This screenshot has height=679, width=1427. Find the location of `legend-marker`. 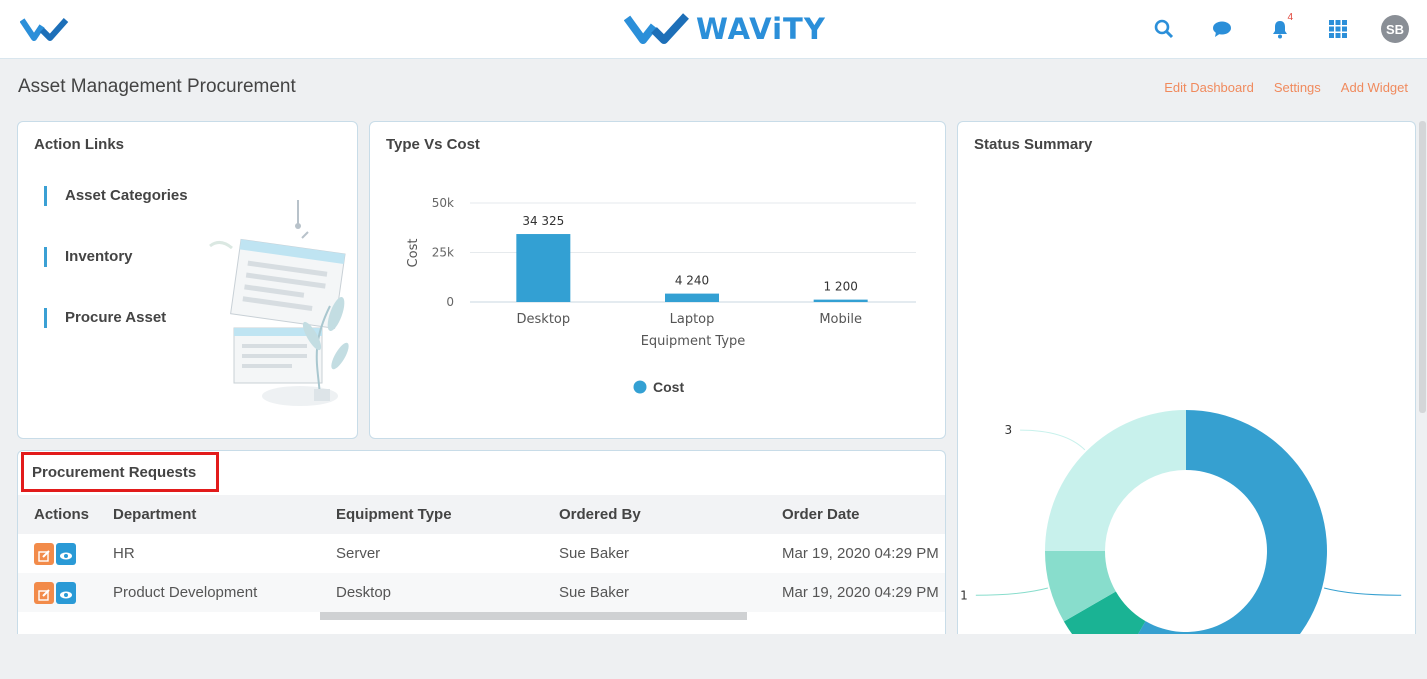

legend-marker is located at coordinates (640, 387).